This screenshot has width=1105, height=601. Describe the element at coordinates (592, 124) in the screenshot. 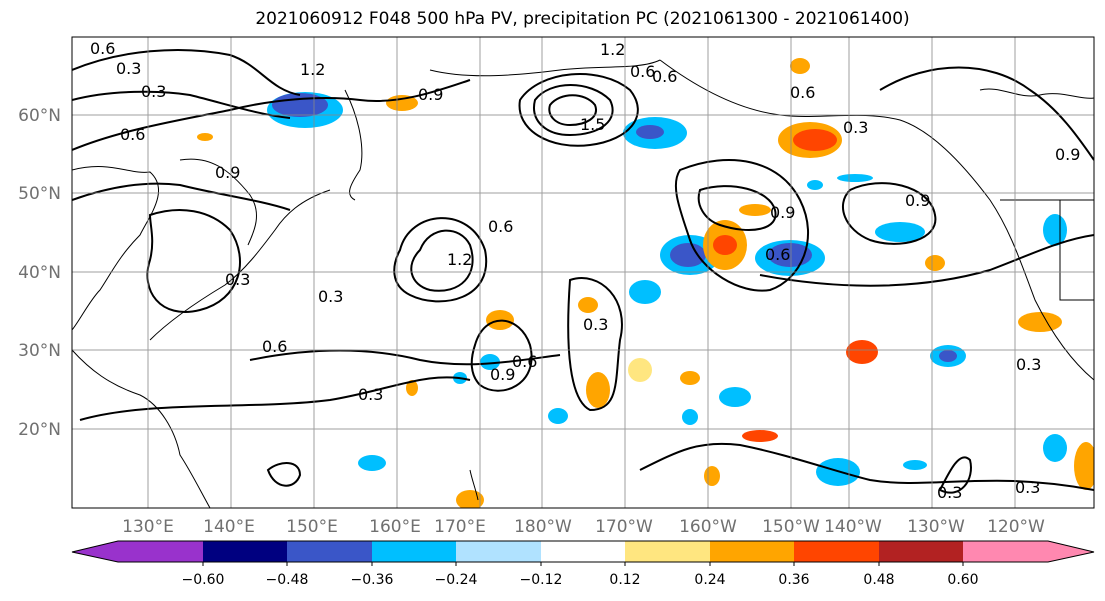

I see `contour-label: 1.5` at that location.